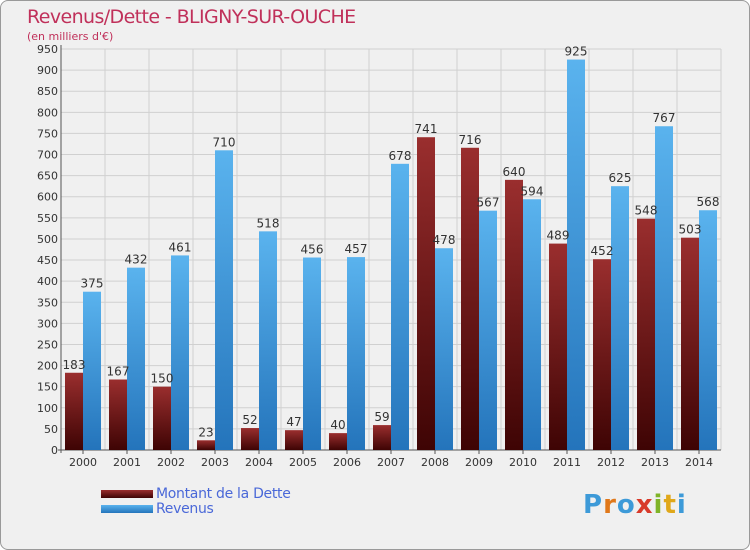  I want to click on legend-label-dette: Montant de la Dette, so click(223, 494).